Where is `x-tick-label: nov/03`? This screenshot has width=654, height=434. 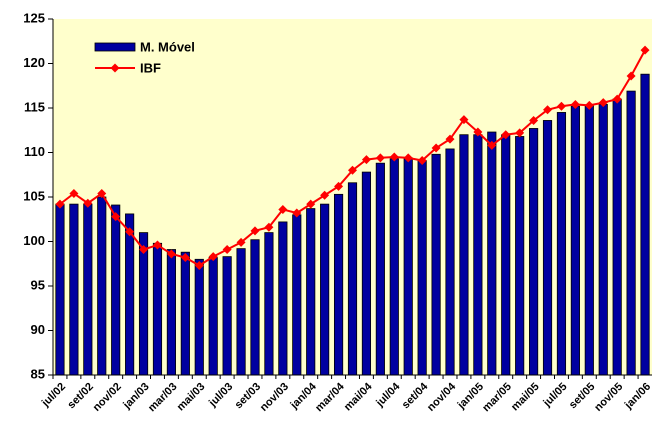
x-tick-label: nov/03 is located at coordinates (274, 397).